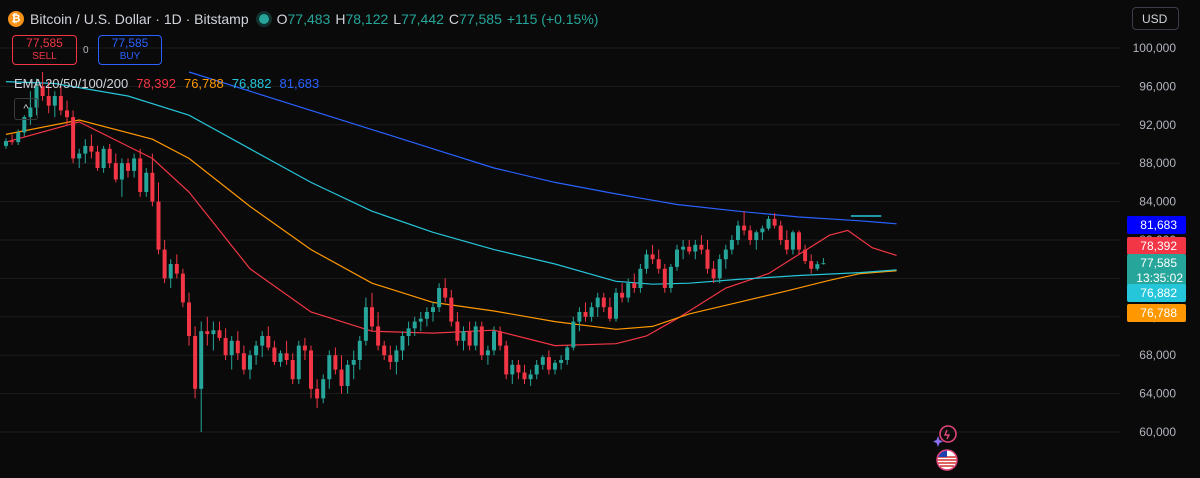 This screenshot has width=1200, height=478. Describe the element at coordinates (1157, 125) in the screenshot. I see `y-tick-label: 92,000` at that location.